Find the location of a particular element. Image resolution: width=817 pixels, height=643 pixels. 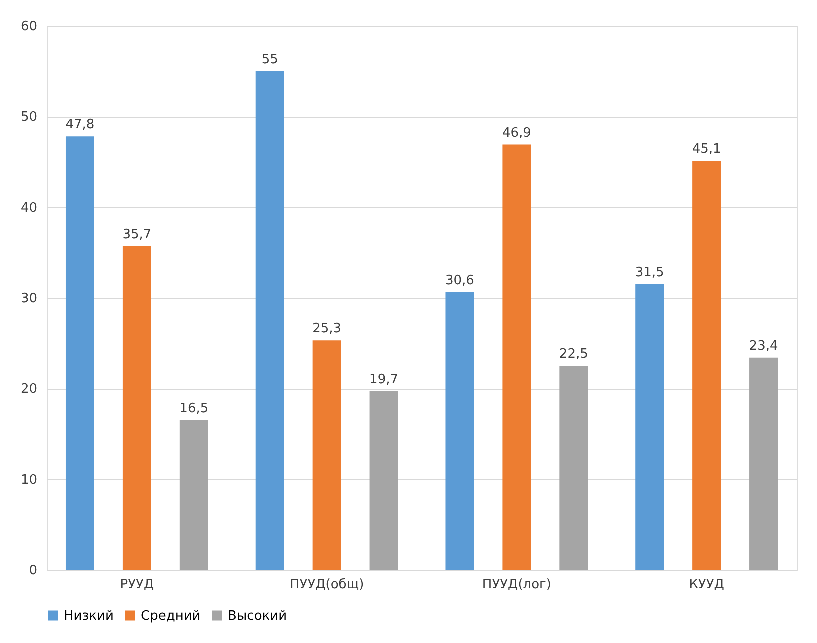

legend-label: Низкий is located at coordinates (89, 616).